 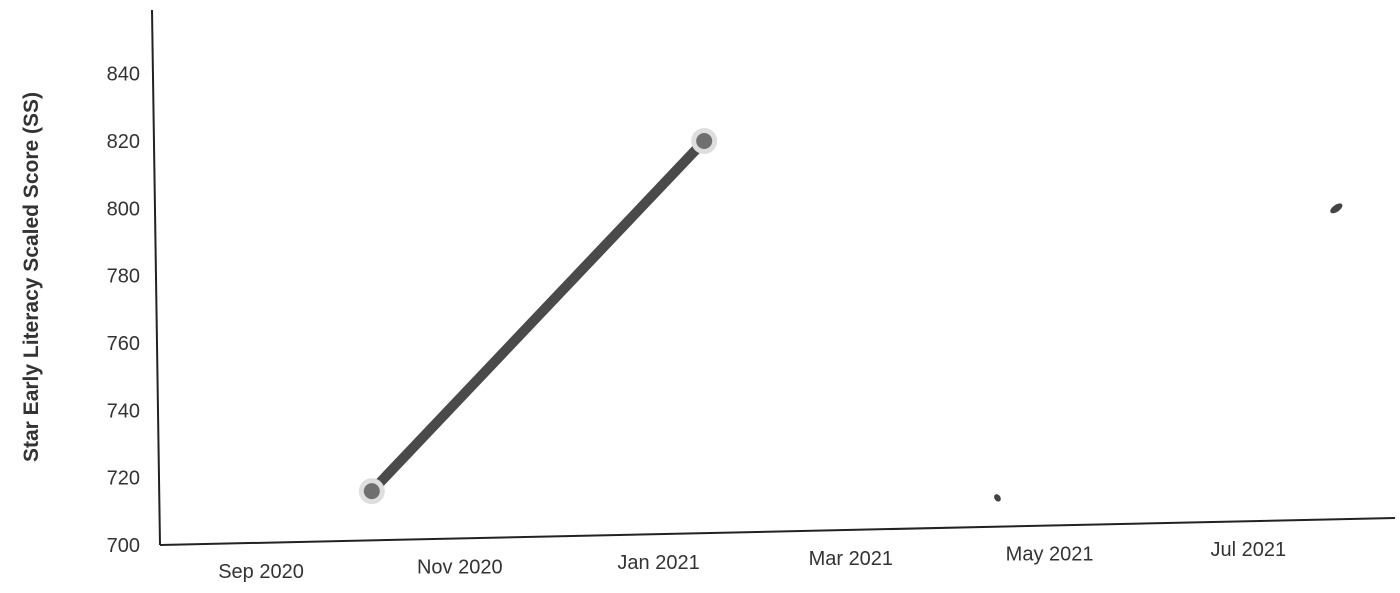 What do you see at coordinates (123, 75) in the screenshot?
I see `y-tick-label: 840` at bounding box center [123, 75].